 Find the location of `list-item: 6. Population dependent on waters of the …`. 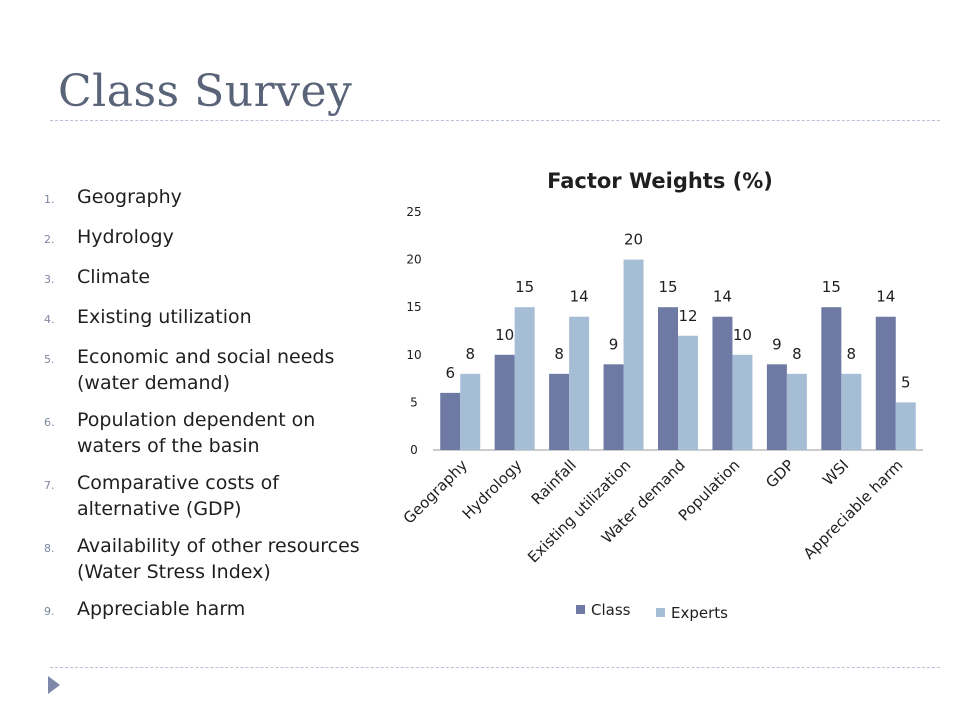

list-item: 6. Population dependent on waters of the … is located at coordinates (214, 433).